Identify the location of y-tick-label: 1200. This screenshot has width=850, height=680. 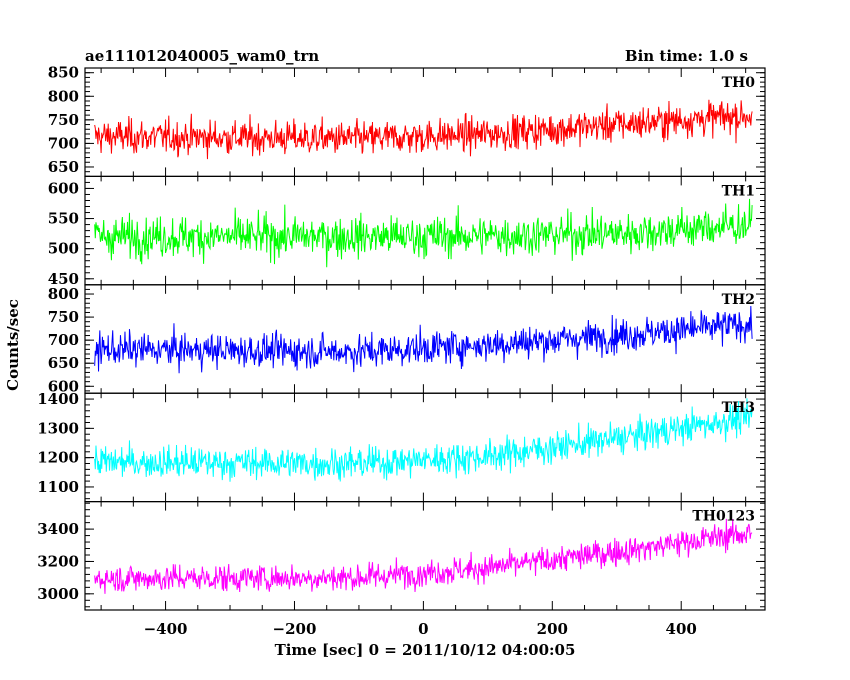
(58, 458).